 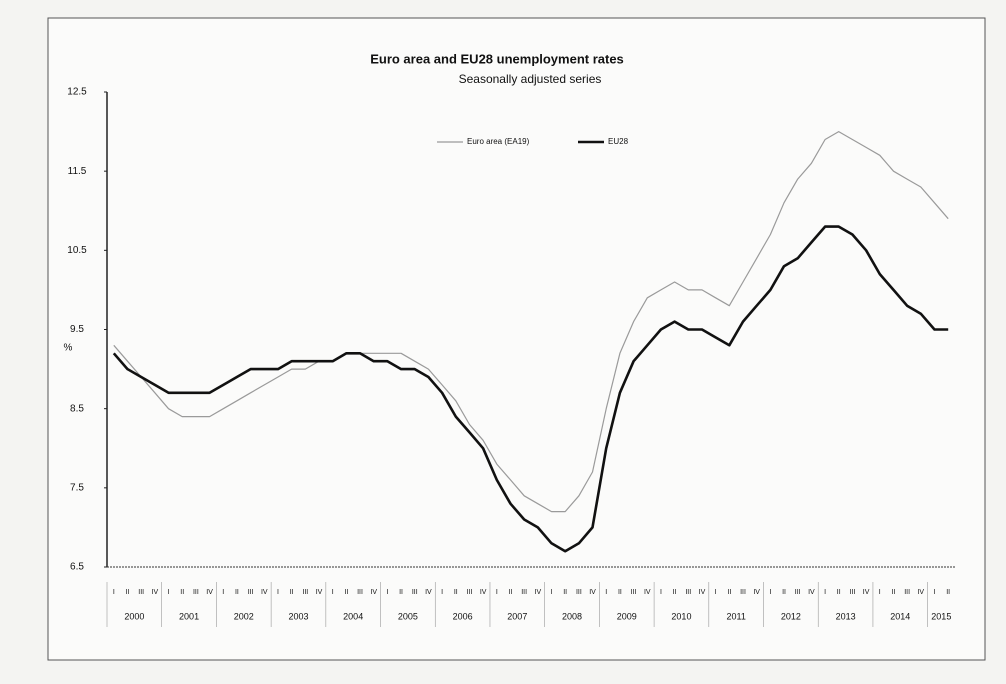 I want to click on y-tick-label: 11.5, so click(x=77, y=171).